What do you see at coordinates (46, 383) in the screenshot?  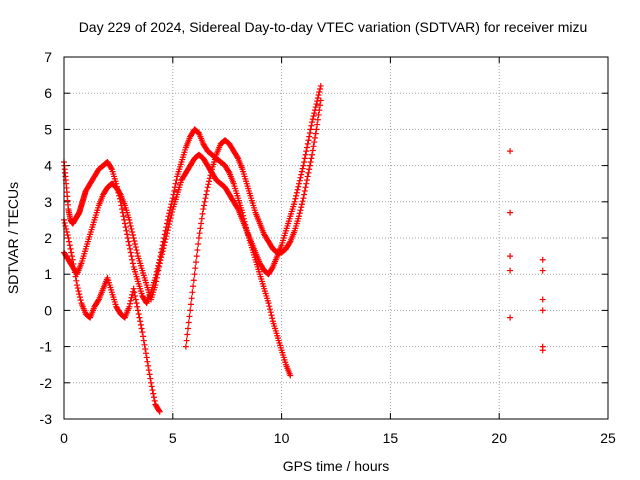 I see `y-tick-label: -2` at bounding box center [46, 383].